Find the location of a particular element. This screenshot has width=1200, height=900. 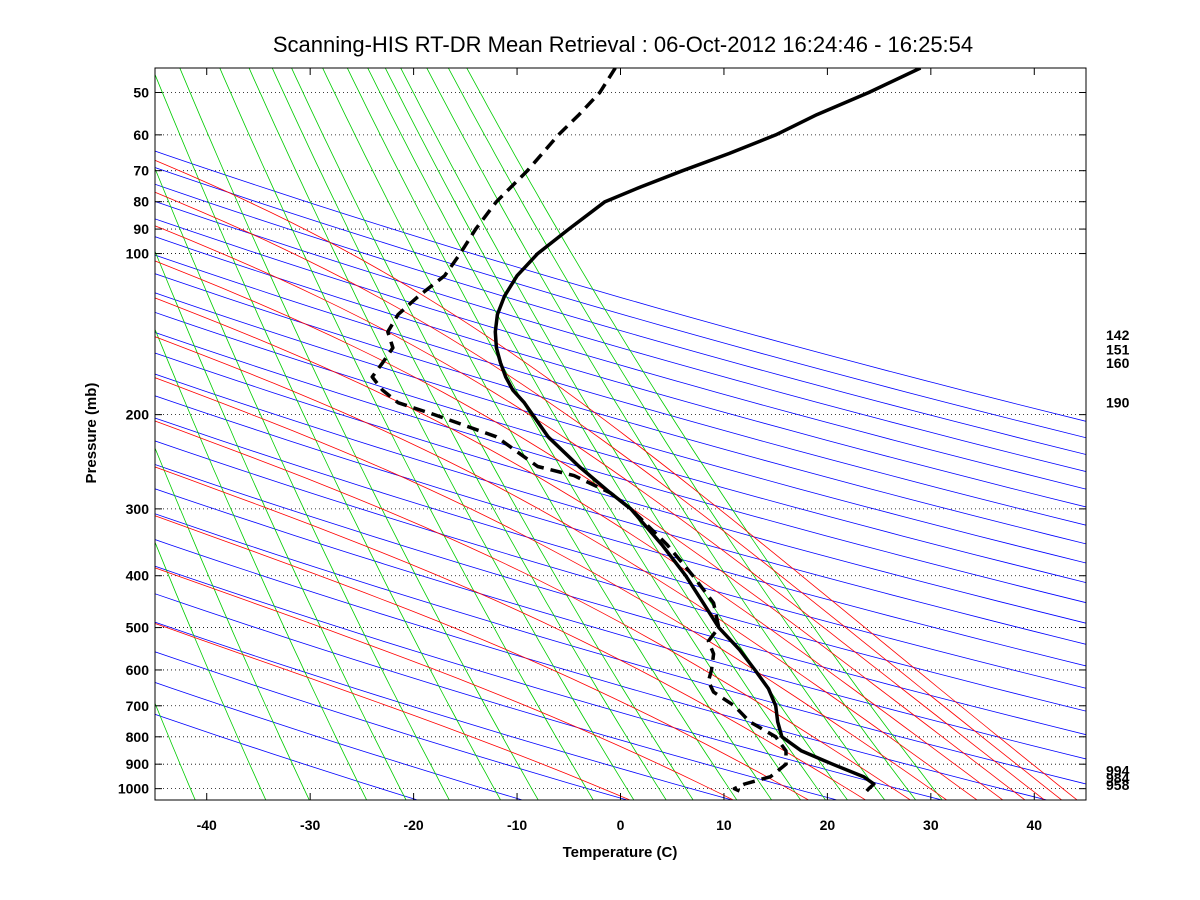

y-tick-label: 400 is located at coordinates (138, 576).